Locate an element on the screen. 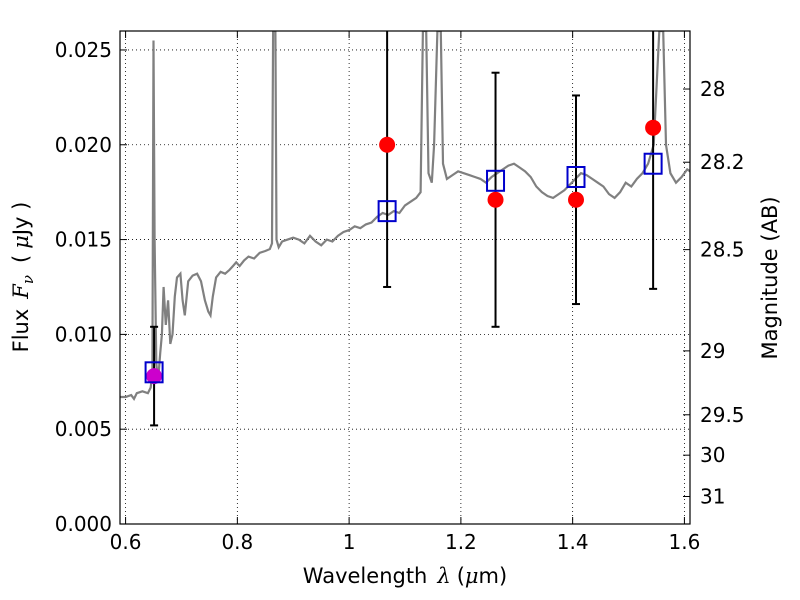  y2-tick-label: 31 is located at coordinates (712, 497).